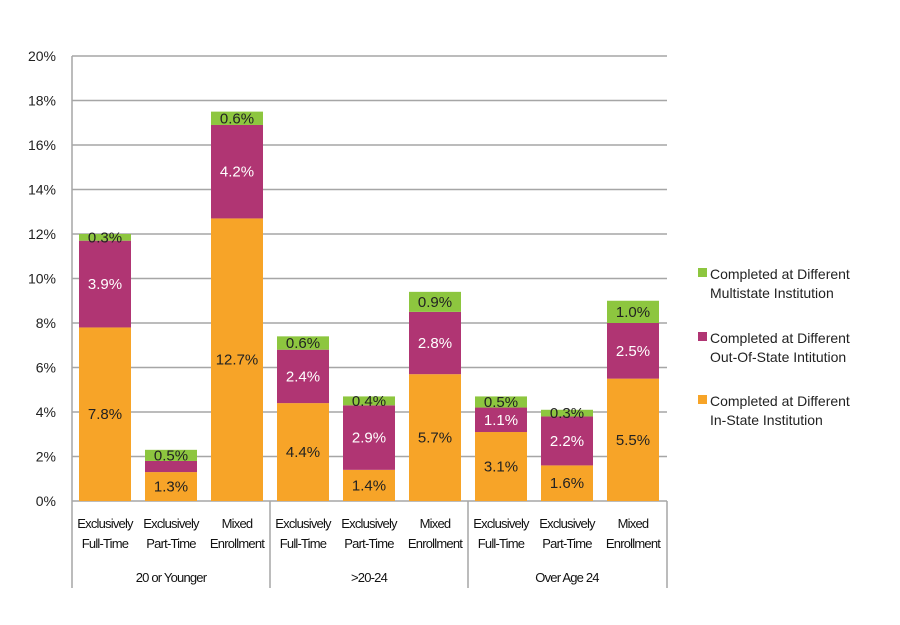  What do you see at coordinates (766, 420) in the screenshot?
I see `legend-label: In-State Institution` at bounding box center [766, 420].